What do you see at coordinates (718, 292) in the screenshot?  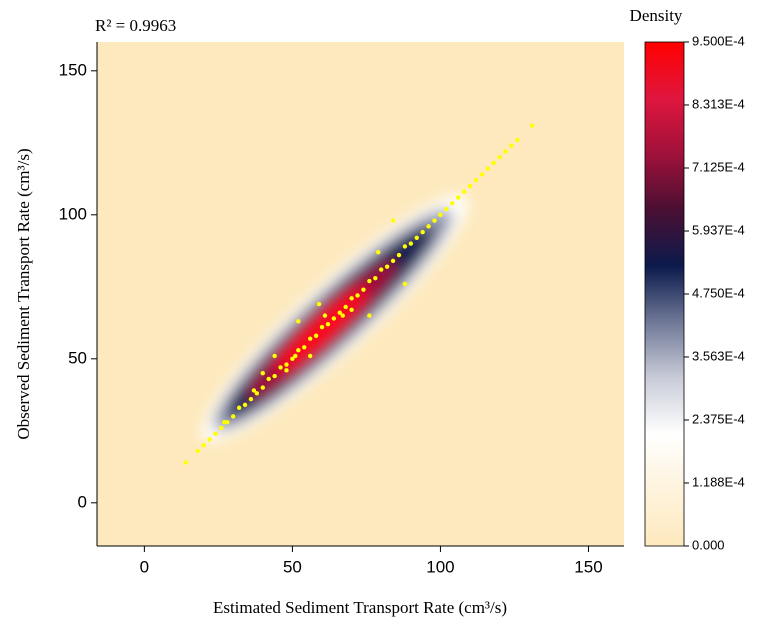 I see `colorbar-tick-label: 4.750E-4` at bounding box center [718, 292].